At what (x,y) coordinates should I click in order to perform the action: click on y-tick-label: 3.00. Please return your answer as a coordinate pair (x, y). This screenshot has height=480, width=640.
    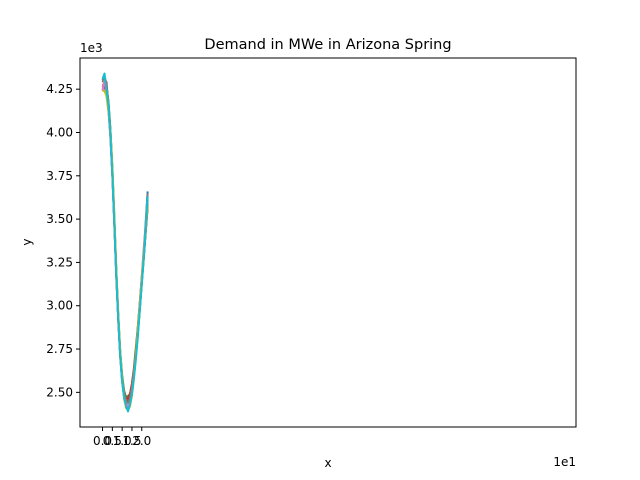
    Looking at the image, I should click on (59, 306).